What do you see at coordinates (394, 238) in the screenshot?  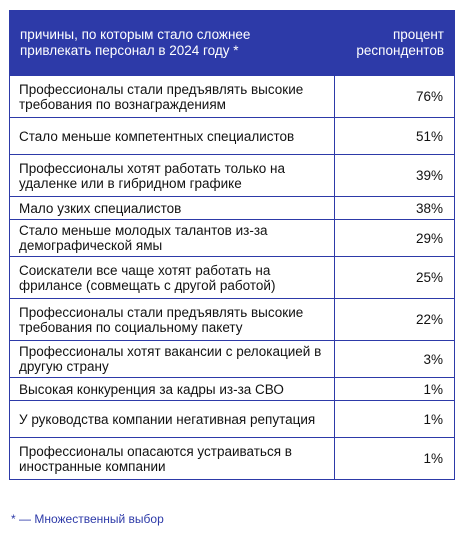 I see `row-percent: 29%` at bounding box center [394, 238].